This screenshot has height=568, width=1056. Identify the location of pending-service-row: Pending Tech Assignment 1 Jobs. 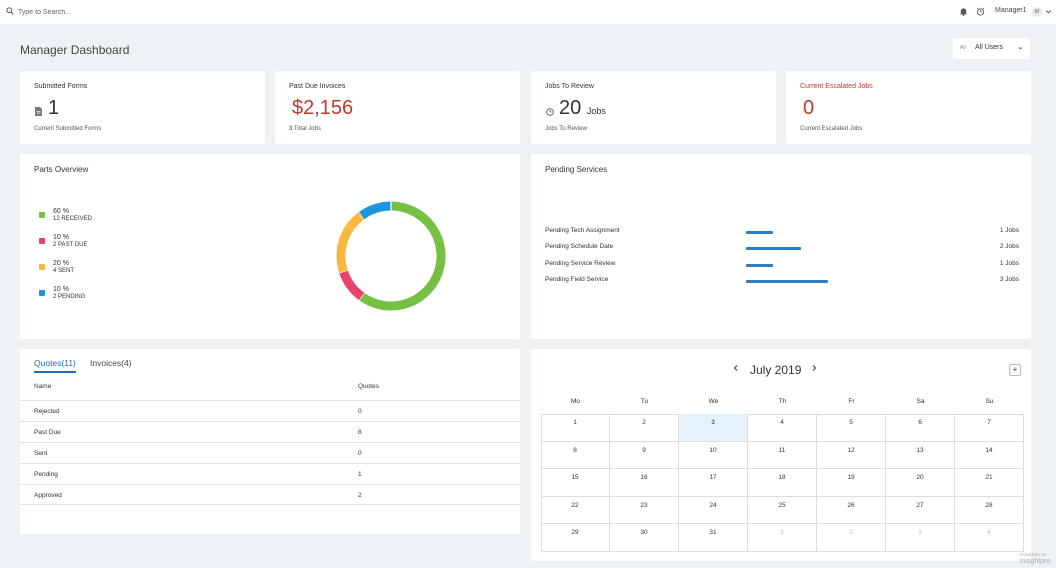
(782, 232).